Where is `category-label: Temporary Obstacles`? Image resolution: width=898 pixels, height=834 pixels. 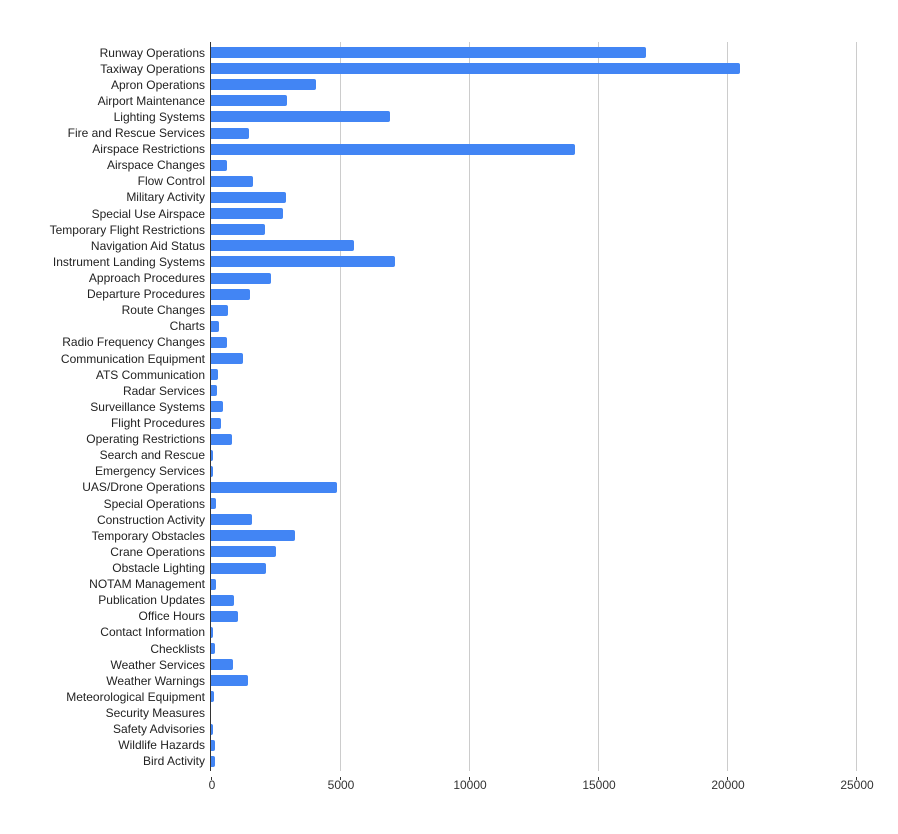
category-label: Temporary Obstacles is located at coordinates (148, 535).